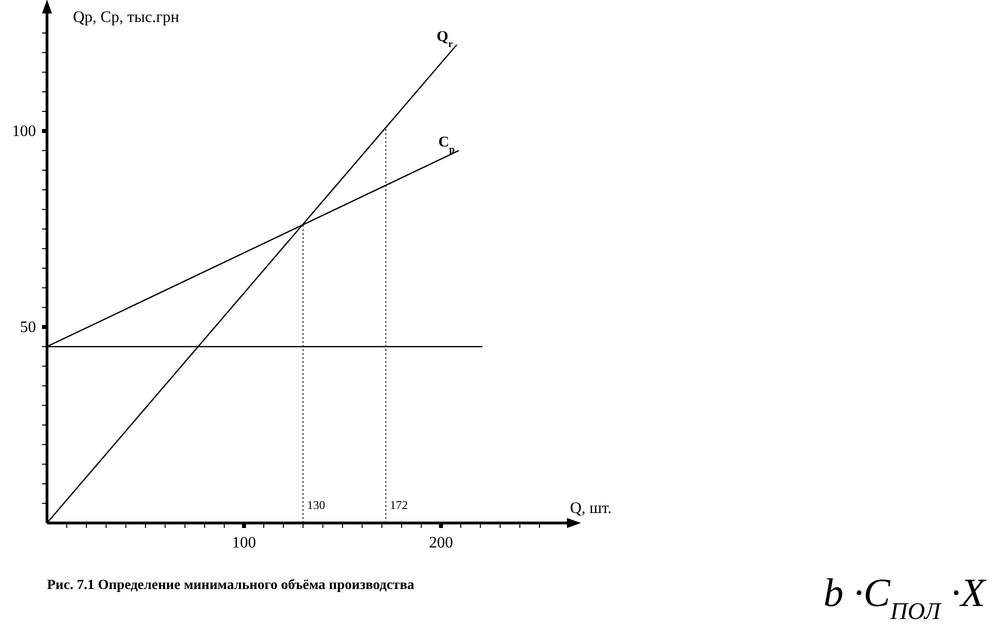 The height and width of the screenshot is (626, 997). What do you see at coordinates (445, 39) in the screenshot?
I see `series-label: Q$_{r}$` at bounding box center [445, 39].